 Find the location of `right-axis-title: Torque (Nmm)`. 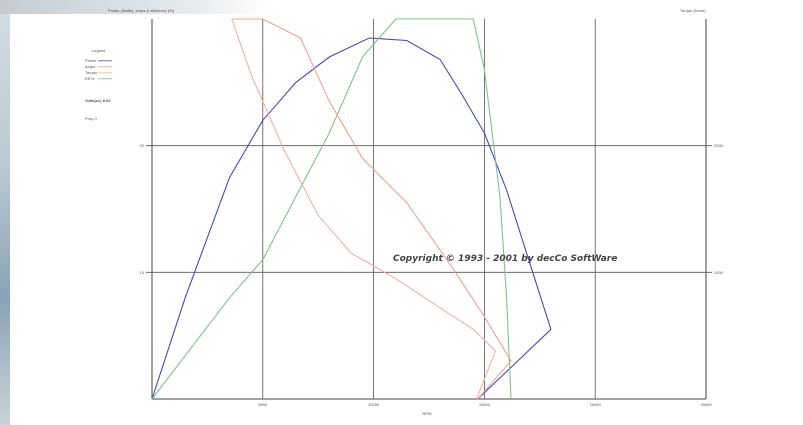

right-axis-title: Torque (Nmm) is located at coordinates (693, 10).